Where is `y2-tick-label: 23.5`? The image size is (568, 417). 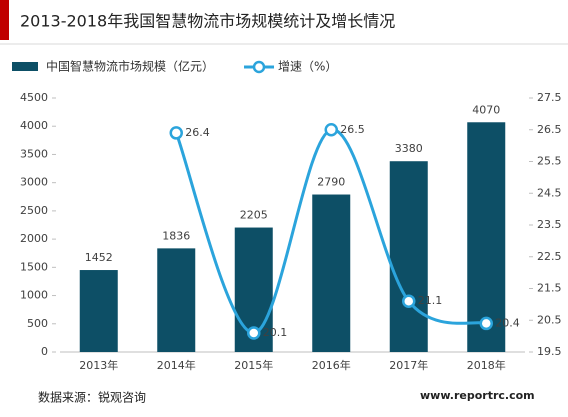 y2-tick-label: 23.5 is located at coordinates (549, 224).